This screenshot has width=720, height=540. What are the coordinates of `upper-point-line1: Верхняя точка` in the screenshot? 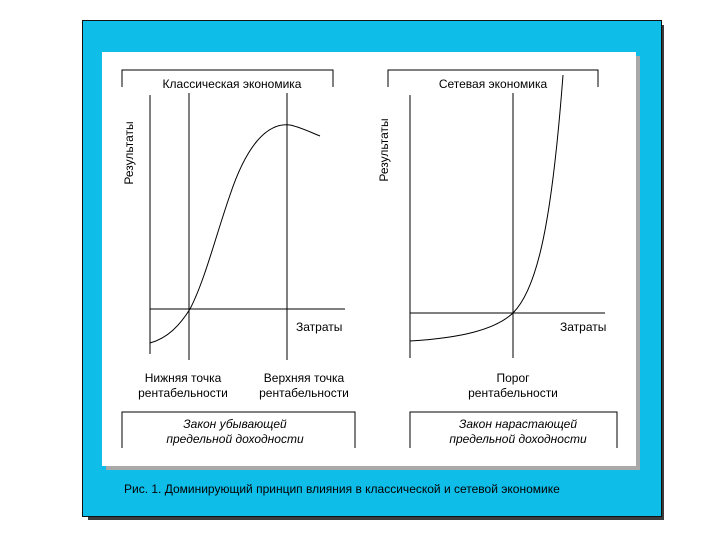 It's located at (304, 378).